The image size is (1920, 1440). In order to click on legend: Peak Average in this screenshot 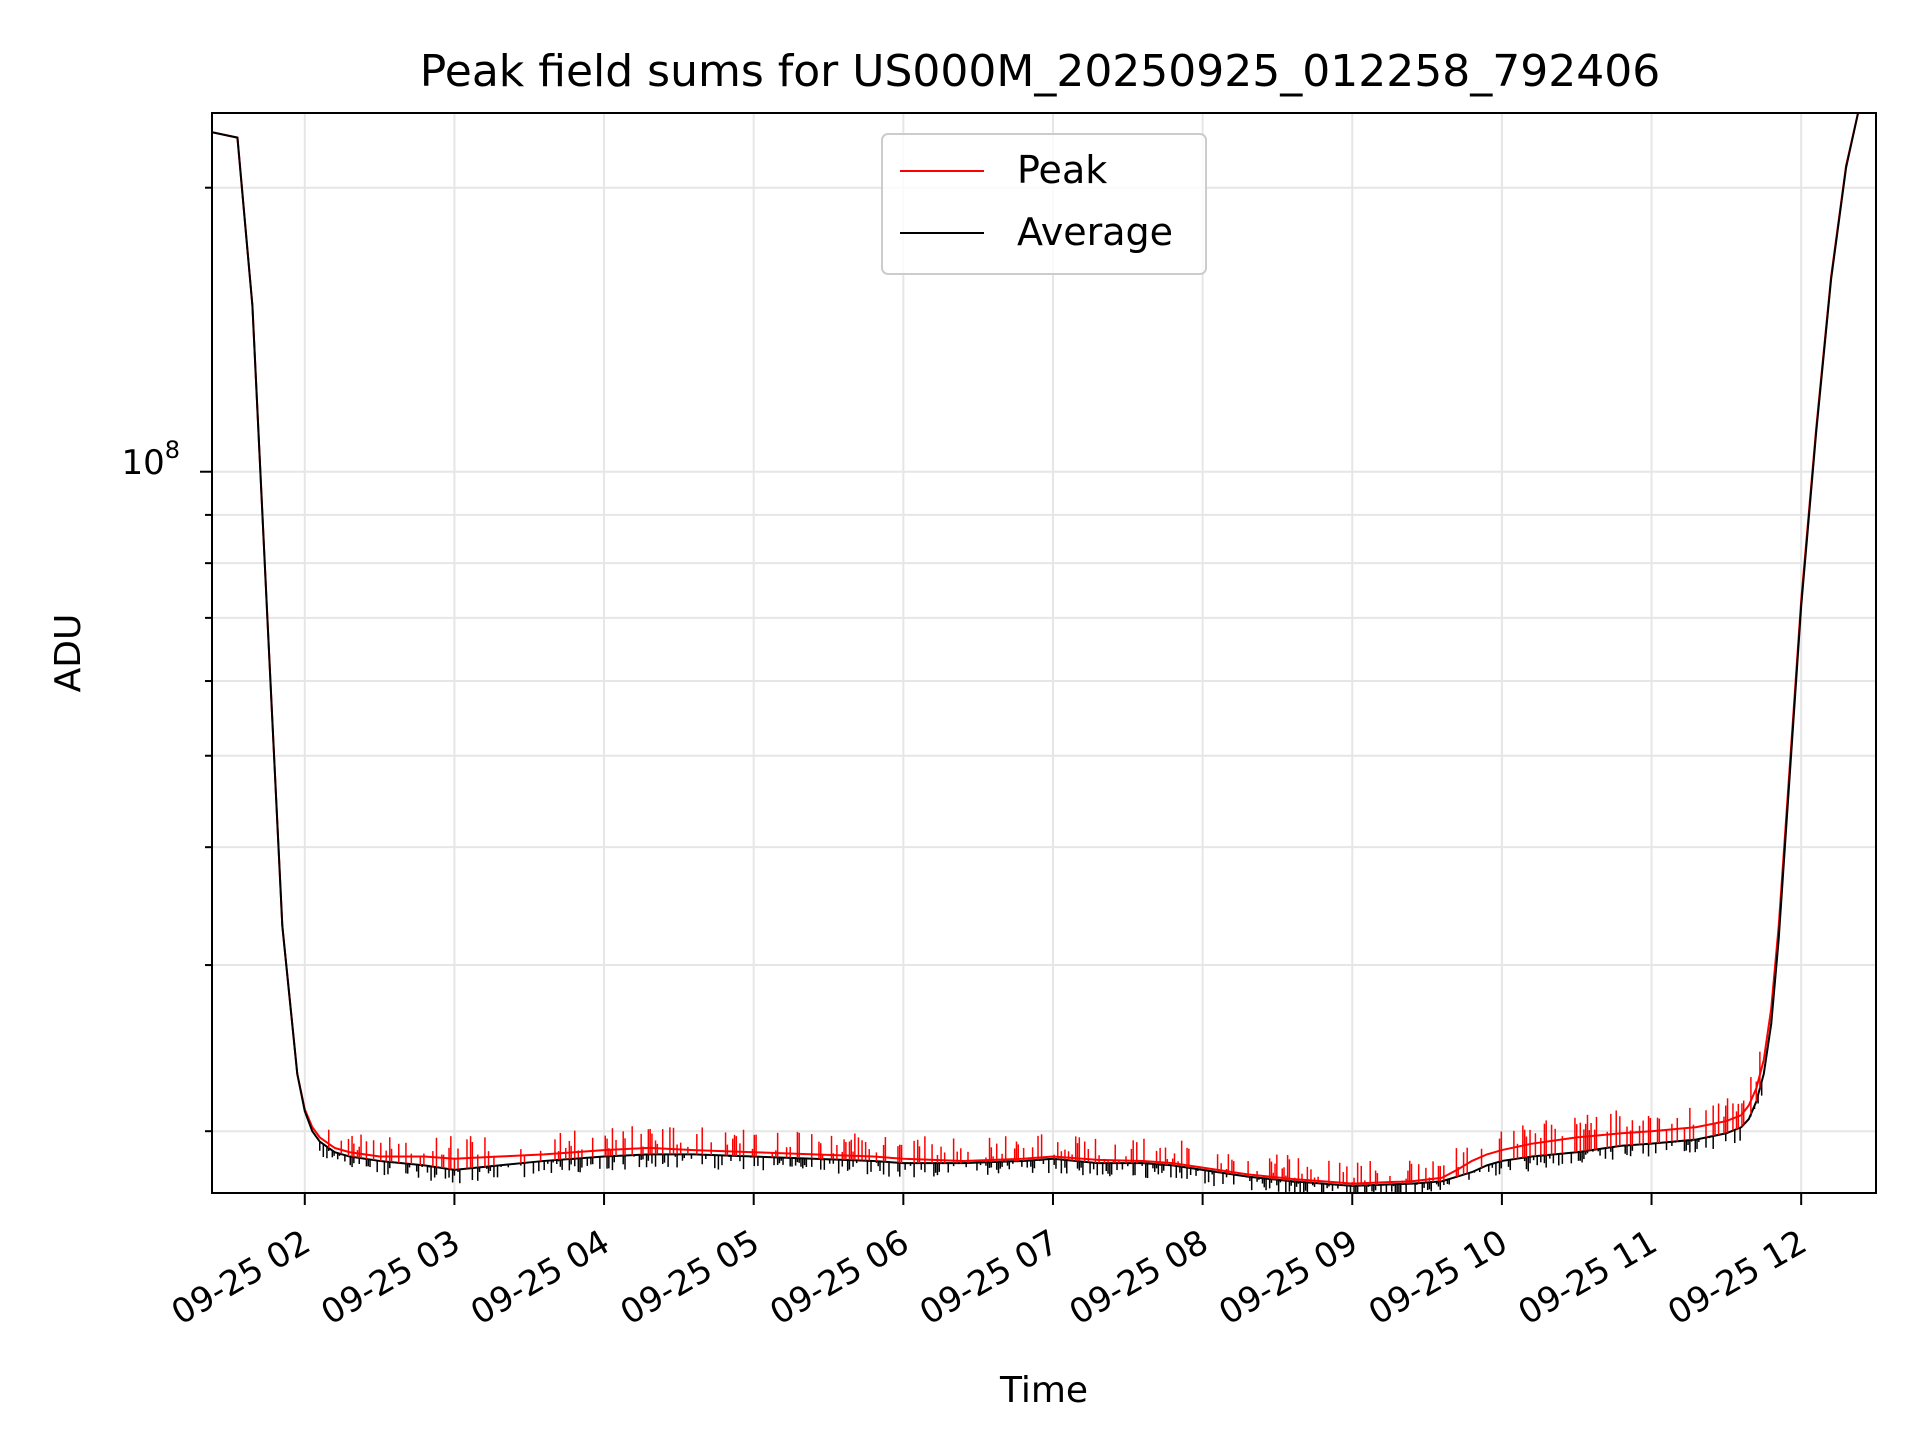, I will do `click(1044, 204)`.